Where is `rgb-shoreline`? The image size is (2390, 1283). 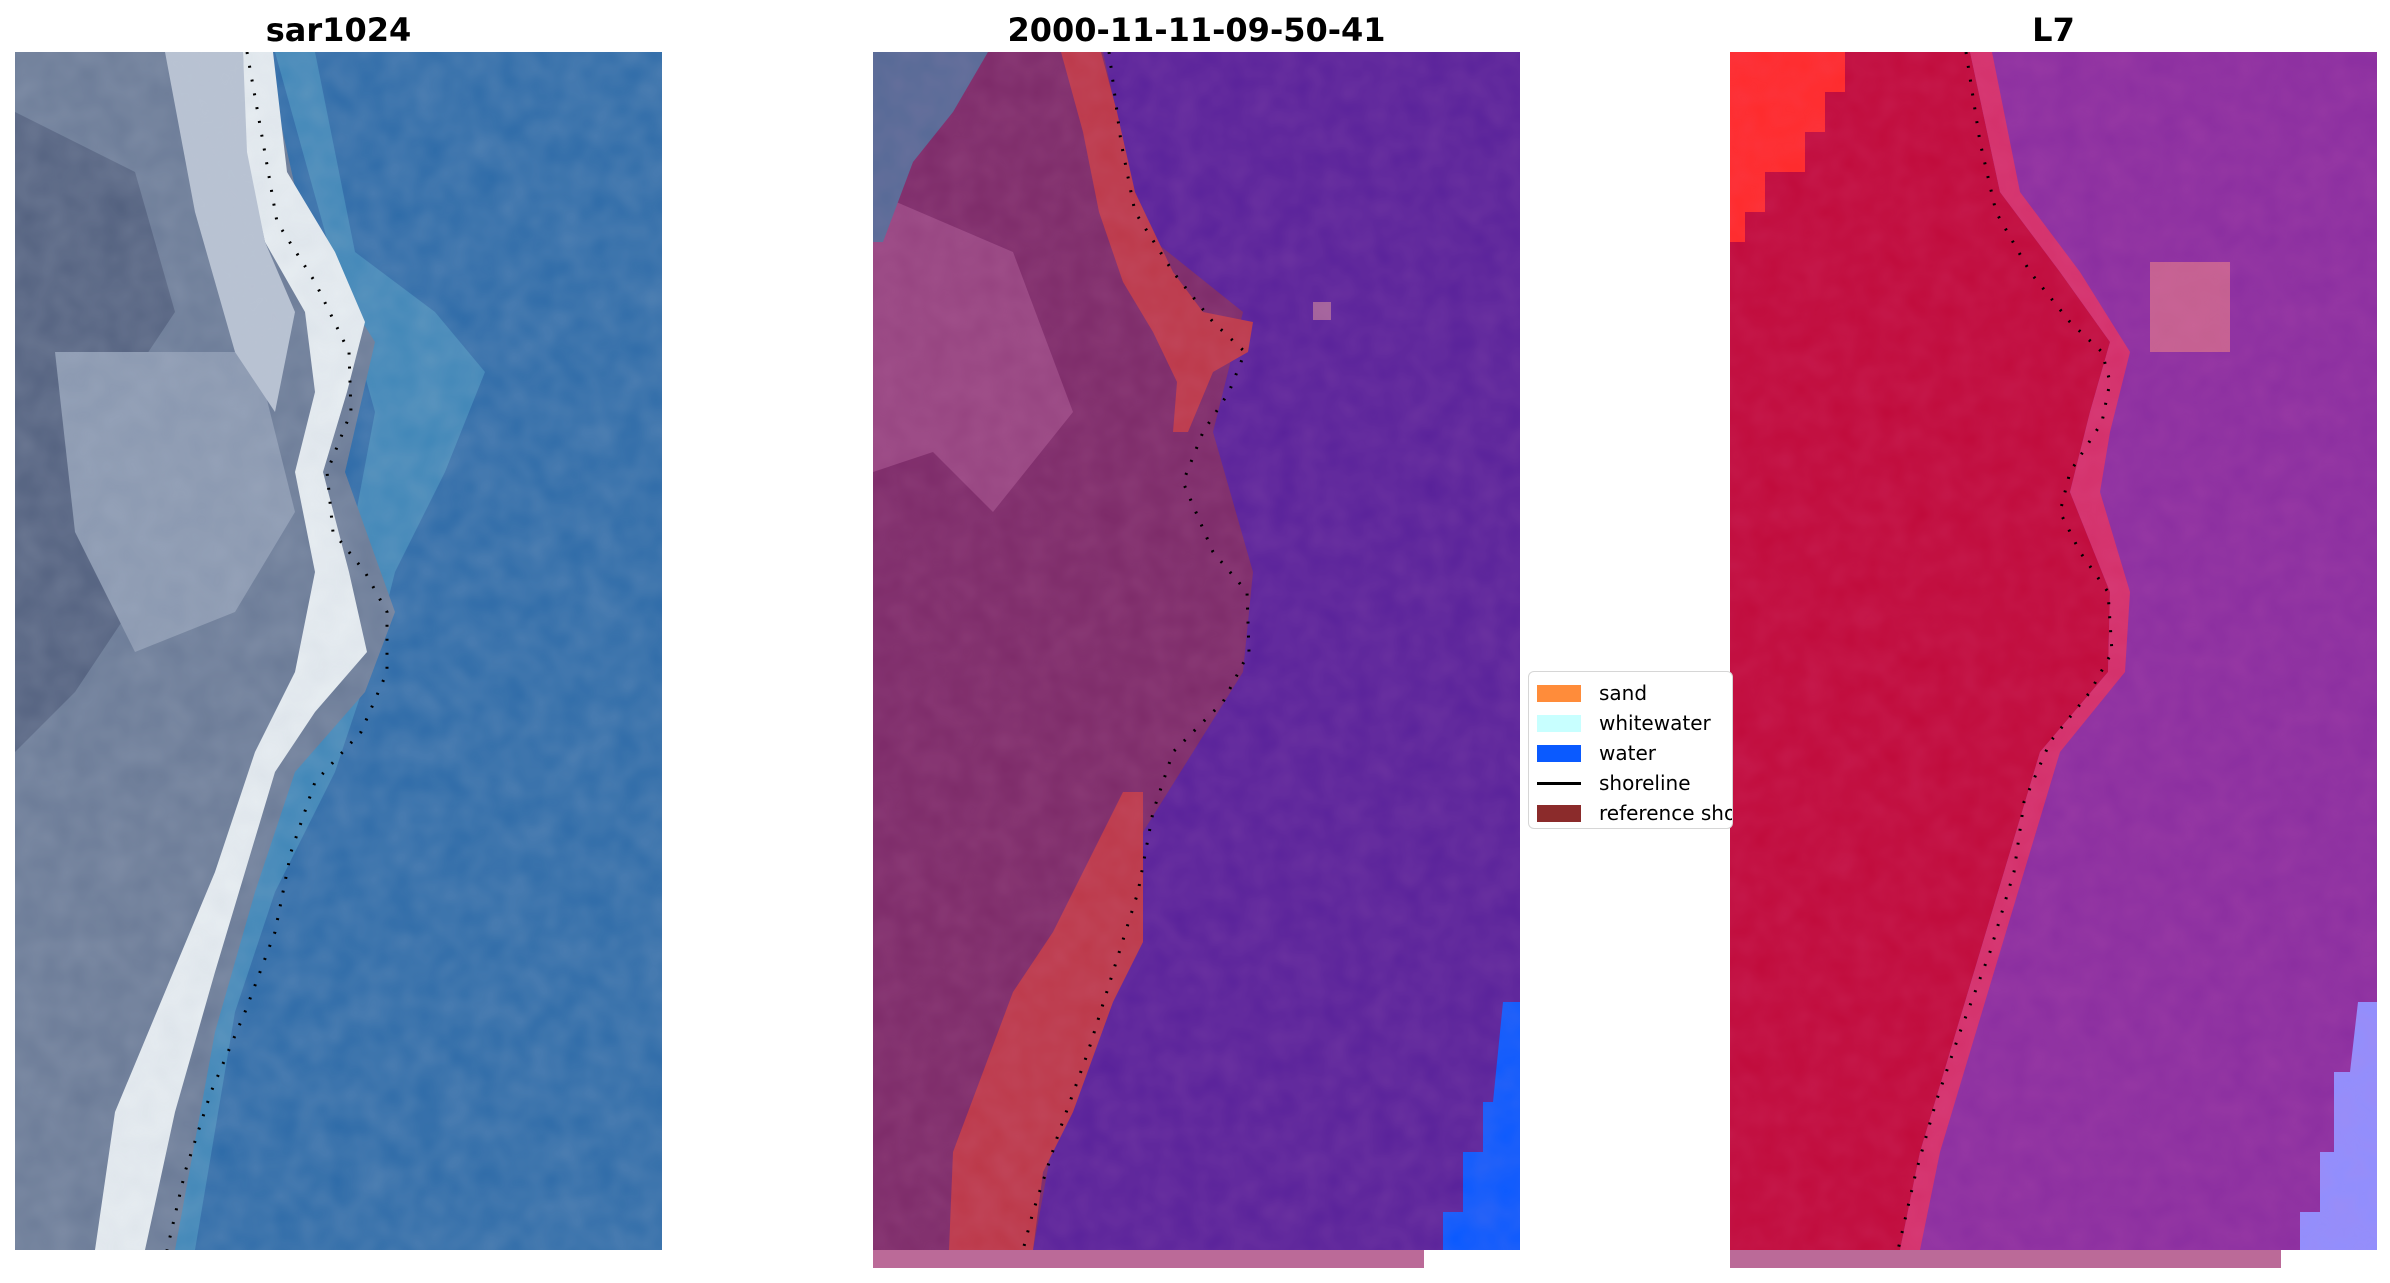
rgb-shoreline is located at coordinates (277, 651).